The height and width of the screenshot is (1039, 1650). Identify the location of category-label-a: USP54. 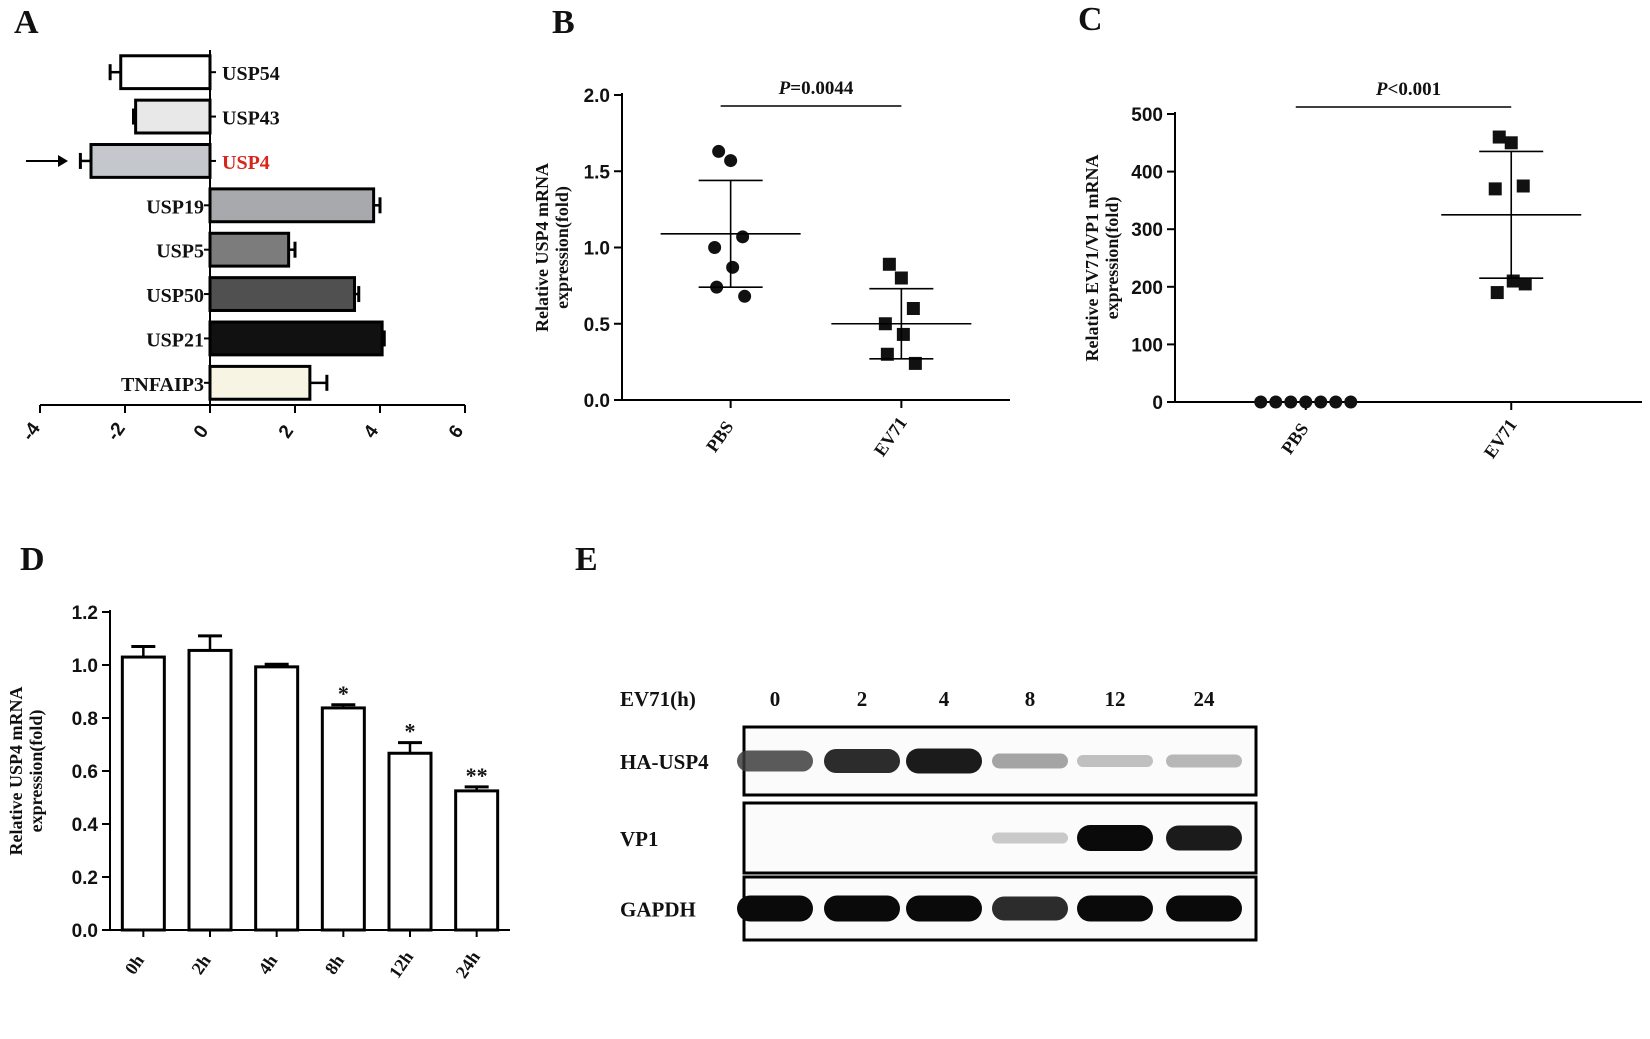
(251, 74).